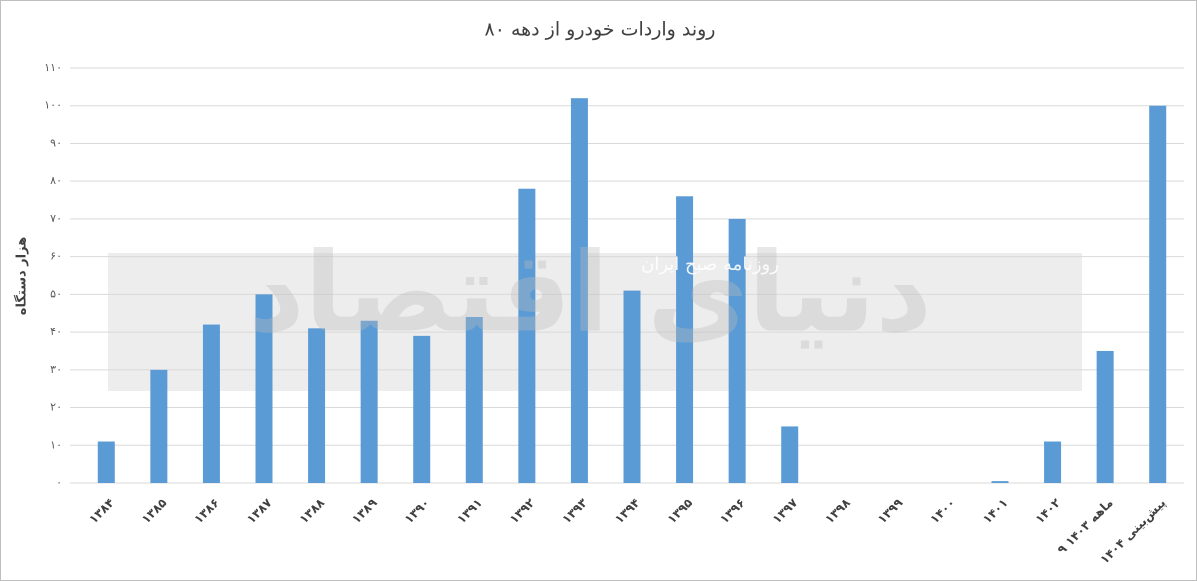  Describe the element at coordinates (22, 276) in the screenshot. I see `y-axis-label: هزار دستگاه` at that location.